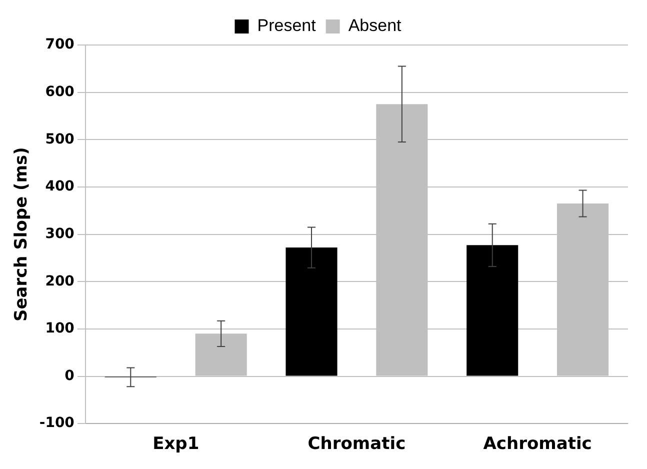 This screenshot has width=647, height=469. What do you see at coordinates (60, 328) in the screenshot?
I see `y-tick-label: 100` at bounding box center [60, 328].